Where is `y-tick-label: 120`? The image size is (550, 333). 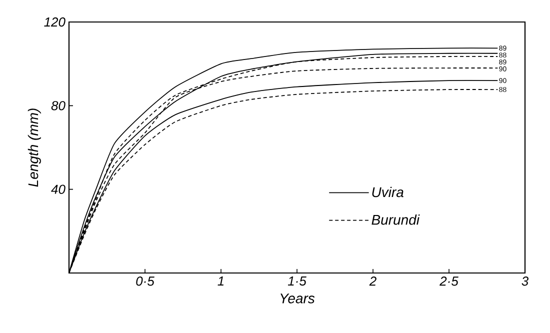
y-tick-label: 120 is located at coordinates (55, 22).